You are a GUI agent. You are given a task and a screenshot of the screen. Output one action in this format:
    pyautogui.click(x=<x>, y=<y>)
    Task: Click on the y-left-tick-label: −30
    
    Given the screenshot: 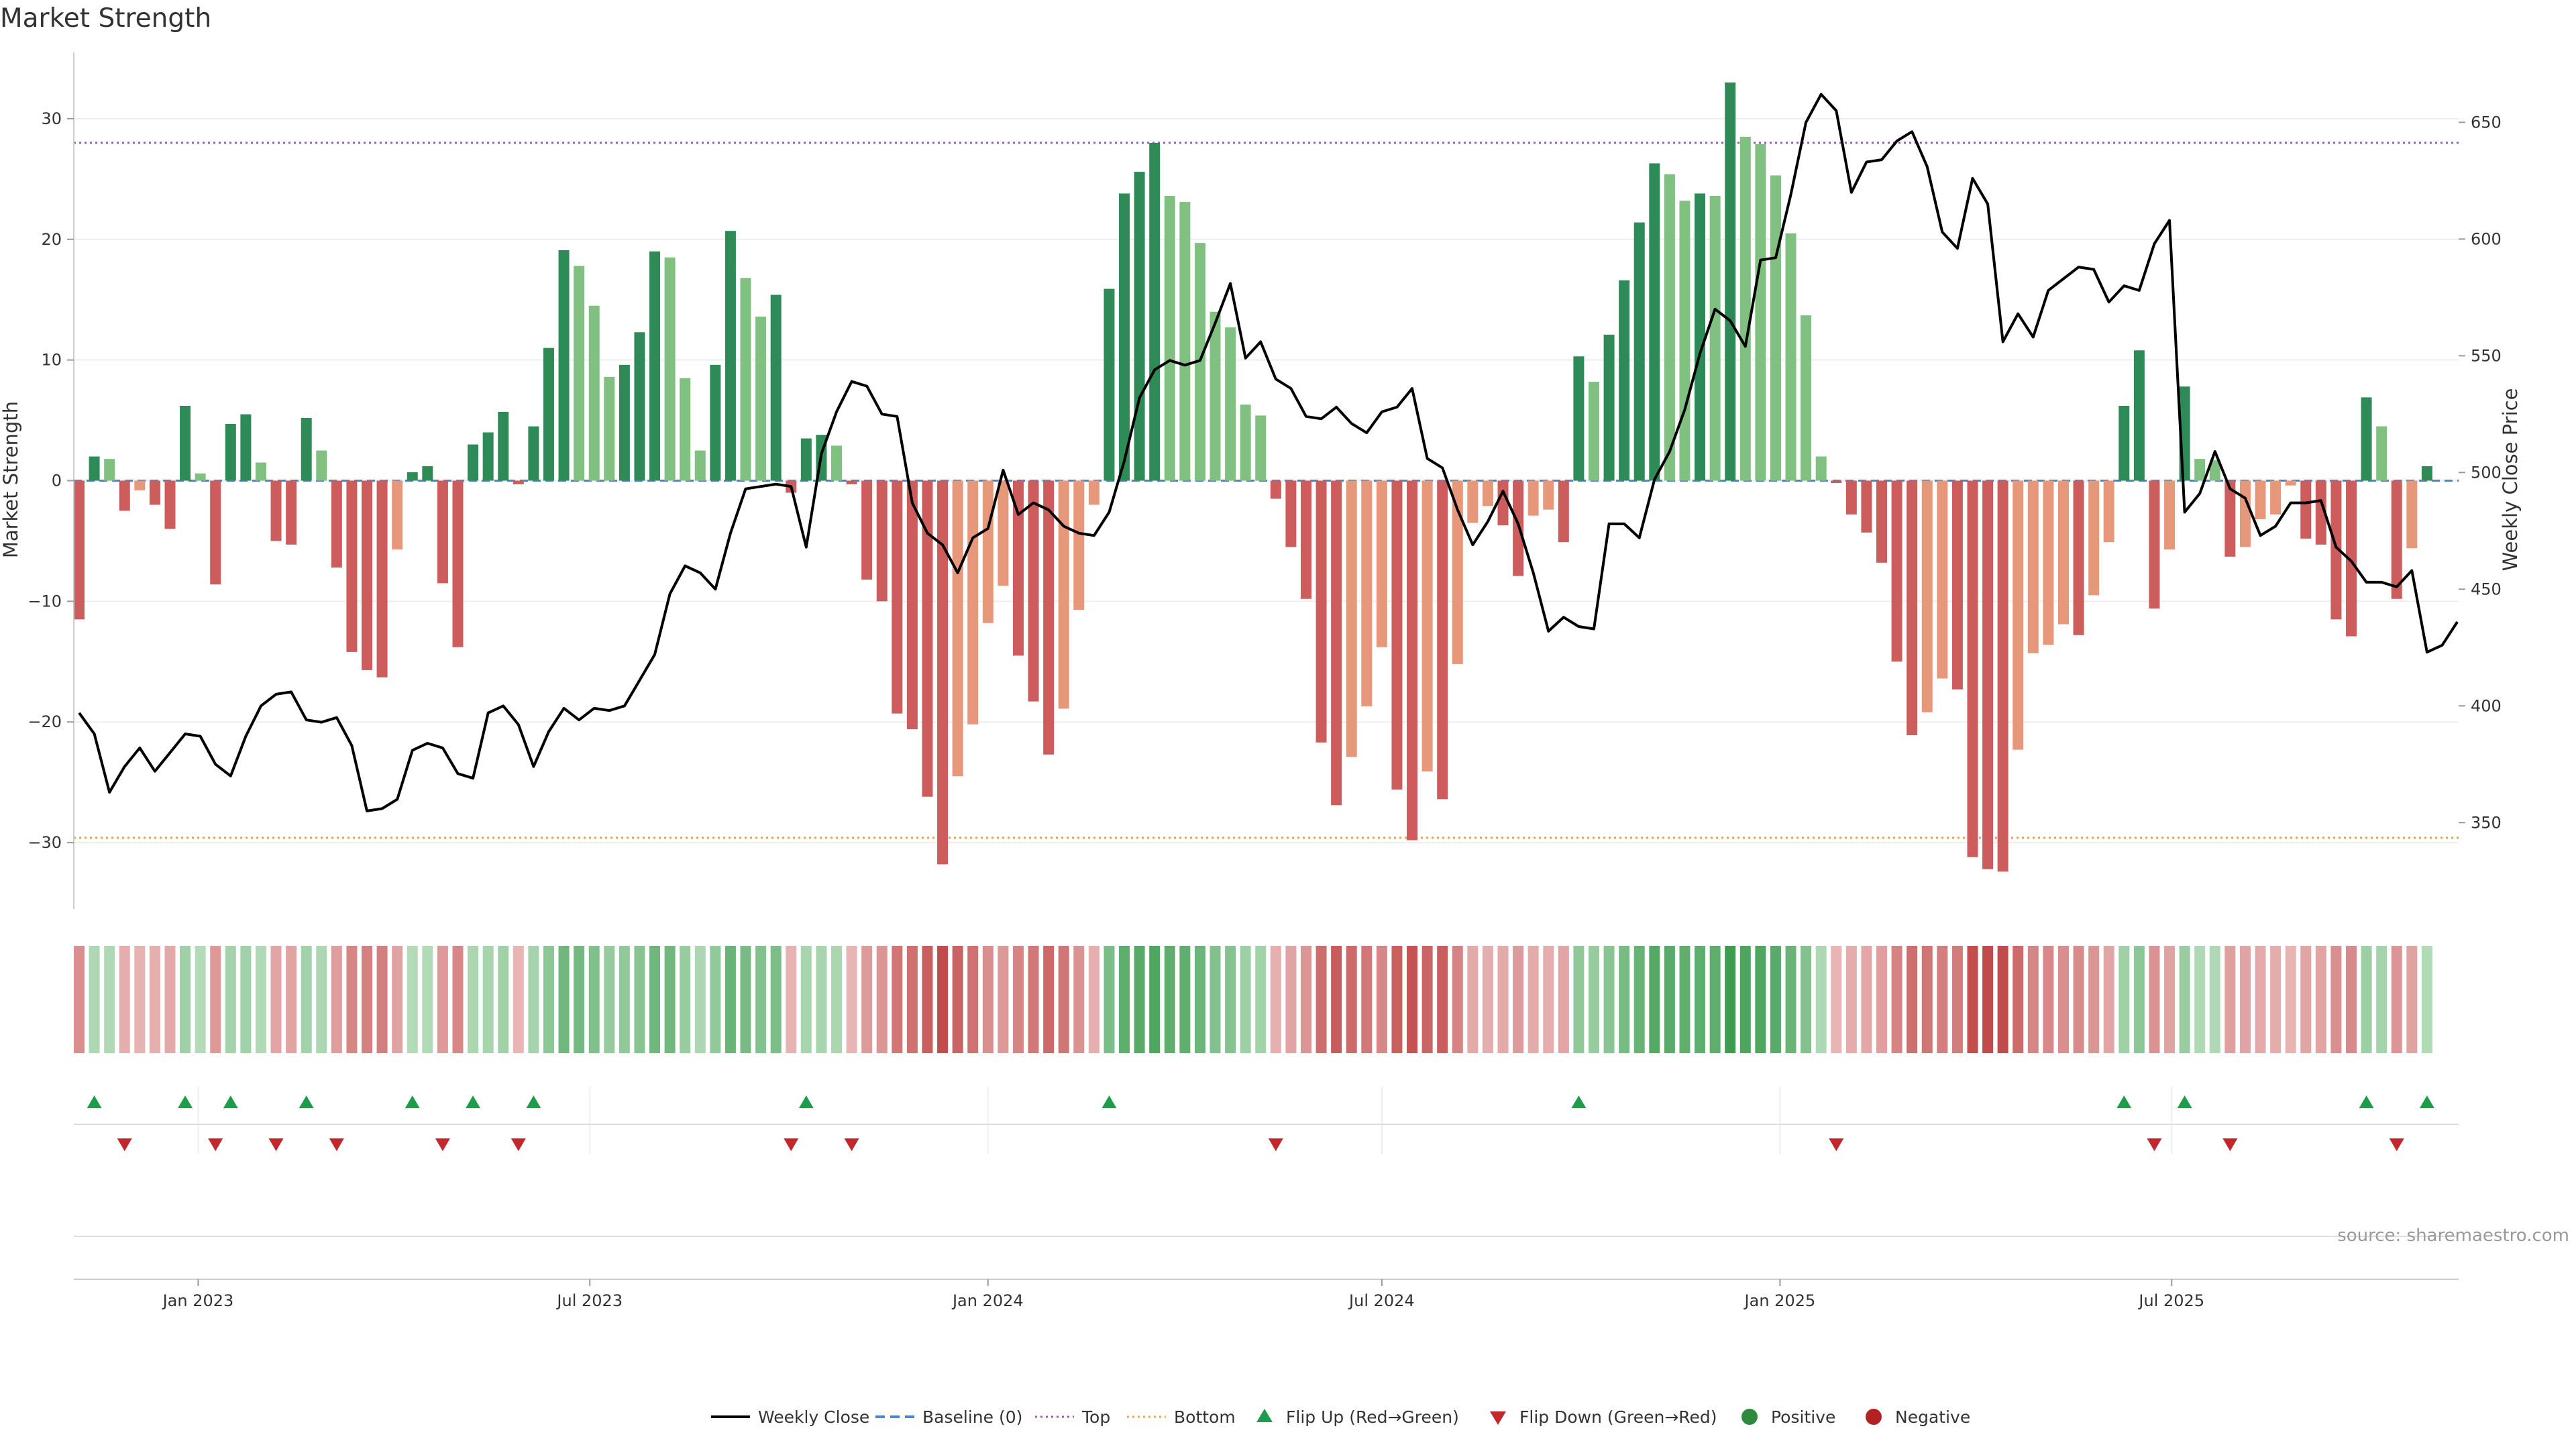 What is the action you would take?
    pyautogui.click(x=45, y=842)
    